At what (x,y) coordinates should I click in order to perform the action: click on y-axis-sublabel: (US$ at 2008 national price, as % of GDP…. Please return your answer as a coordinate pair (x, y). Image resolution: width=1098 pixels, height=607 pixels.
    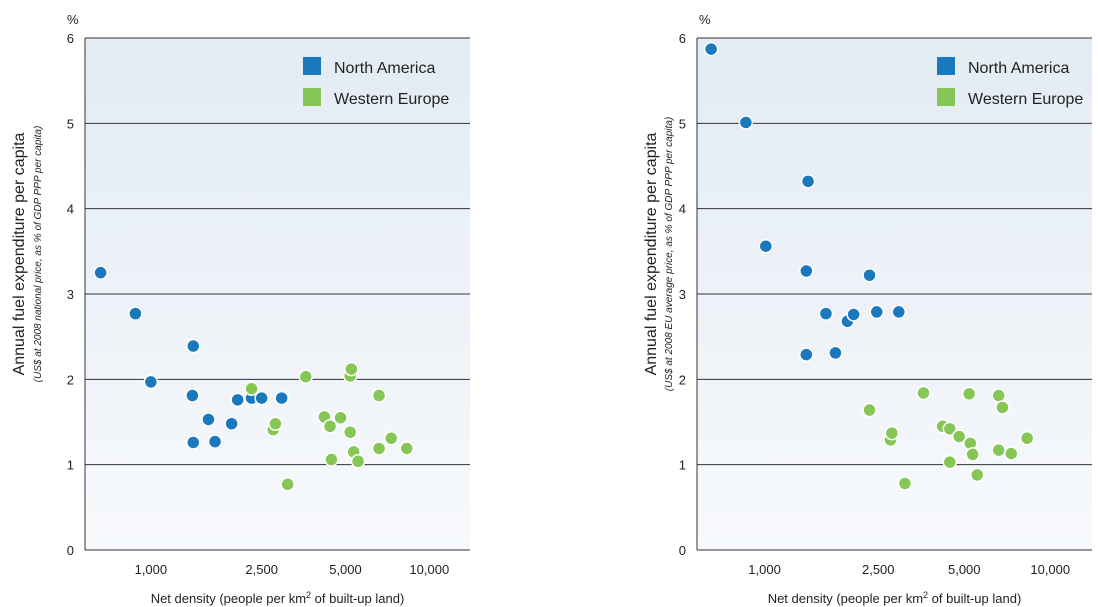
    Looking at the image, I should click on (38, 254).